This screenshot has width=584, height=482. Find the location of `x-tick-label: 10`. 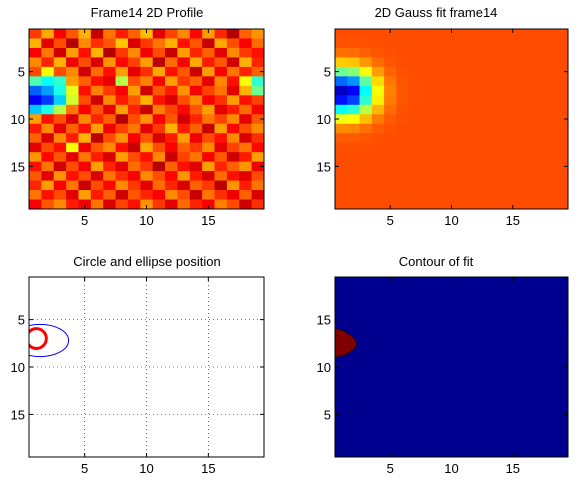

x-tick-label: 10 is located at coordinates (146, 220).